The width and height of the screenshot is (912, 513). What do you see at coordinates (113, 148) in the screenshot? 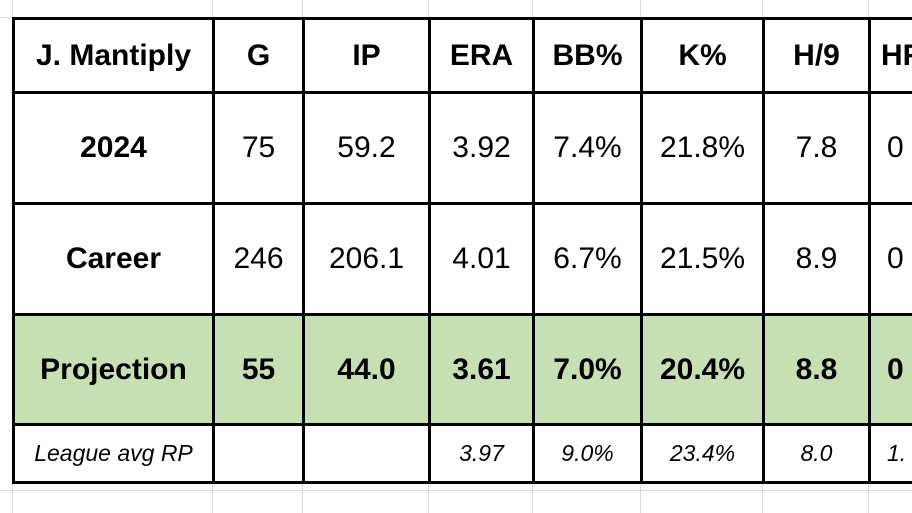
I see `row-label: 2024` at bounding box center [113, 148].